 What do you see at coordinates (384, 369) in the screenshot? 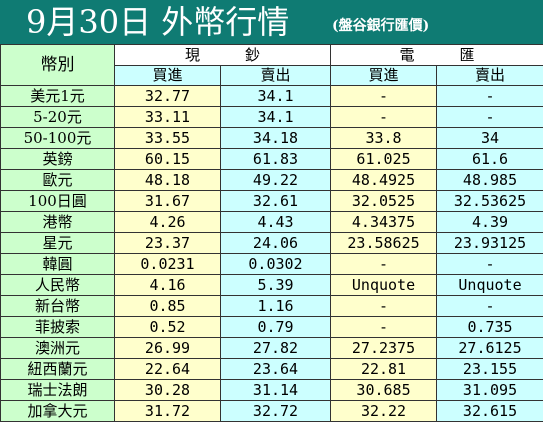
I see `wire-buy-cell: 22.81` at bounding box center [384, 369].